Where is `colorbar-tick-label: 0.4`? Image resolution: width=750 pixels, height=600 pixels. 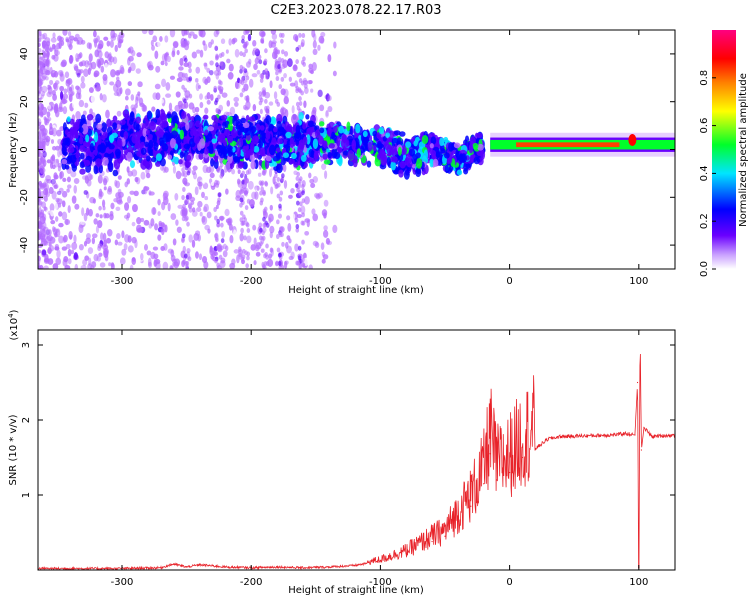
colorbar-tick-label: 0.4 is located at coordinates (704, 173).